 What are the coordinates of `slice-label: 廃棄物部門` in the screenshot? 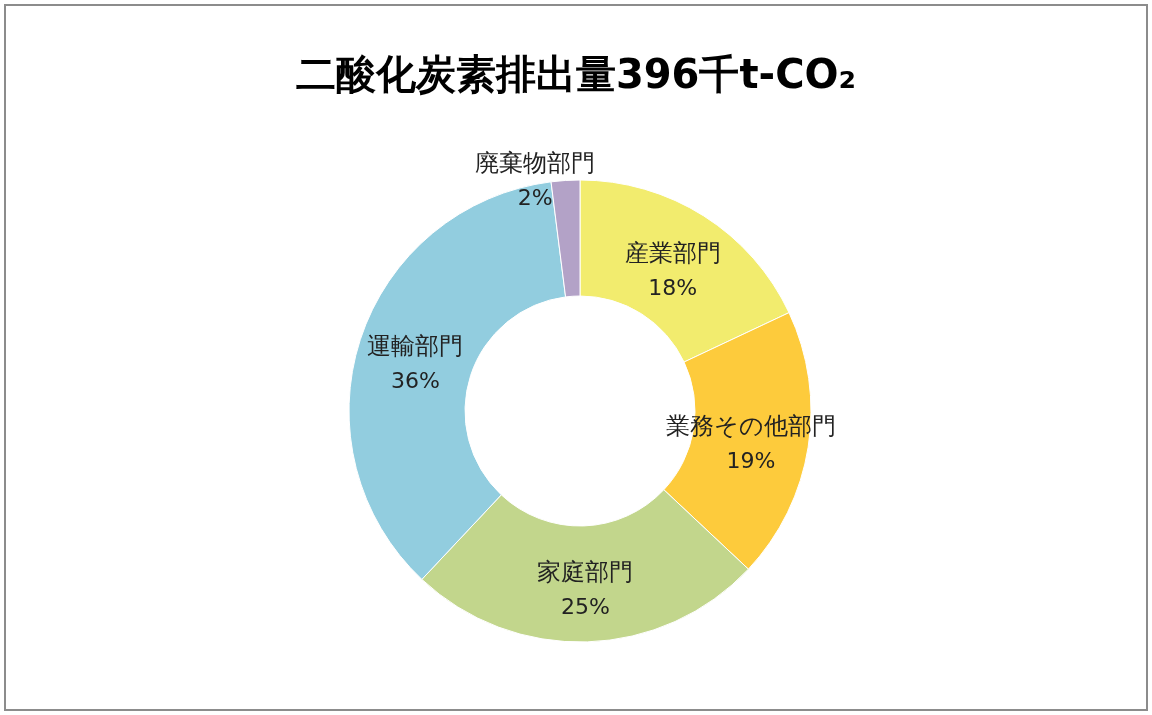 It's located at (535, 163).